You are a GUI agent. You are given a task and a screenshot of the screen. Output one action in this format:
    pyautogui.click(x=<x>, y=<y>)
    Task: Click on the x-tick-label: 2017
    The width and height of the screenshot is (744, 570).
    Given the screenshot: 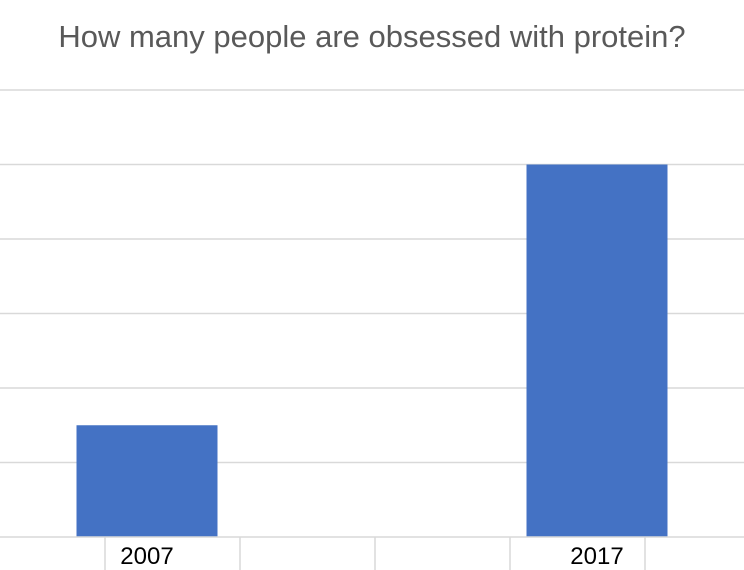 What is the action you would take?
    pyautogui.click(x=596, y=556)
    